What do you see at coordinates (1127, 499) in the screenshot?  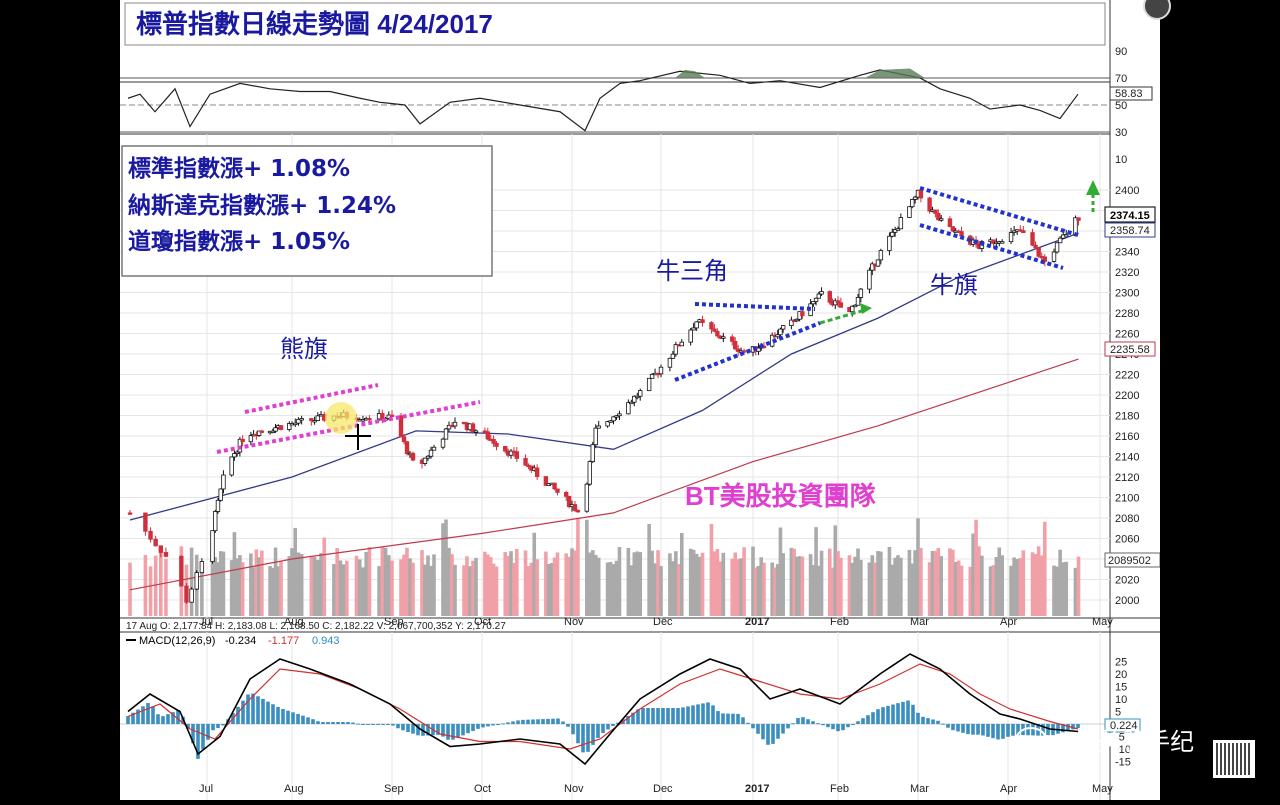 I see `price-tick-2100: 2100` at bounding box center [1127, 499].